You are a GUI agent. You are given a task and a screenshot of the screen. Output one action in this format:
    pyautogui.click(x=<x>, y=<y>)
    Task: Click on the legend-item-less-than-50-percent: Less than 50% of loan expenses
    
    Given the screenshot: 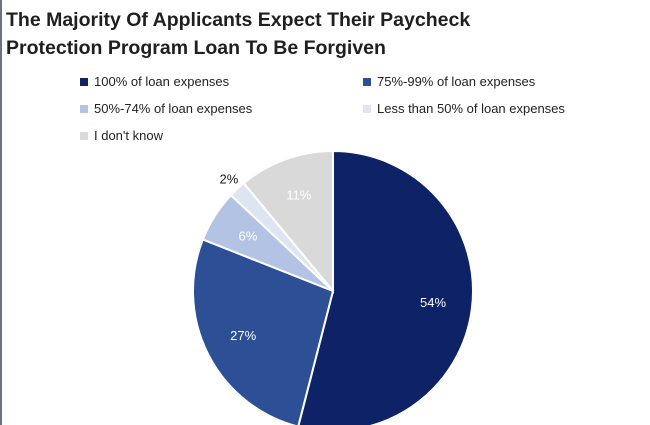 What is the action you would take?
    pyautogui.click(x=464, y=108)
    